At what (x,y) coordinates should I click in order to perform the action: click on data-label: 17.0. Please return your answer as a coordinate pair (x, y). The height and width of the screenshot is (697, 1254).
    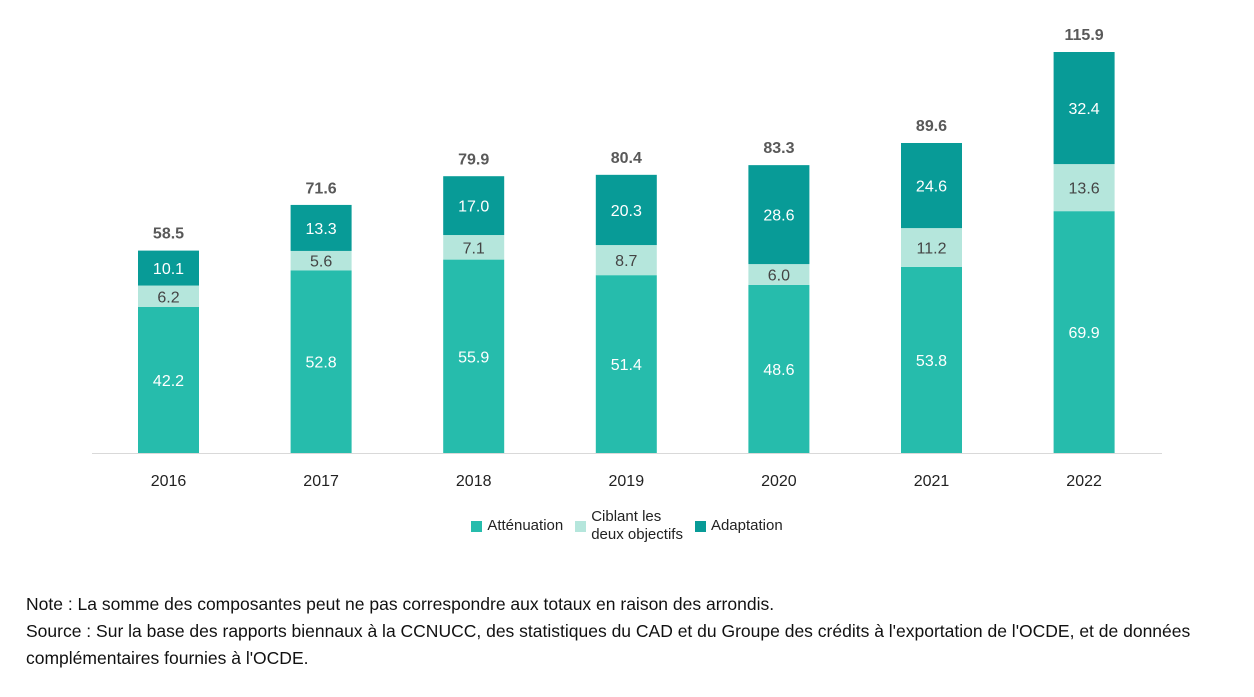
    Looking at the image, I should click on (473, 207).